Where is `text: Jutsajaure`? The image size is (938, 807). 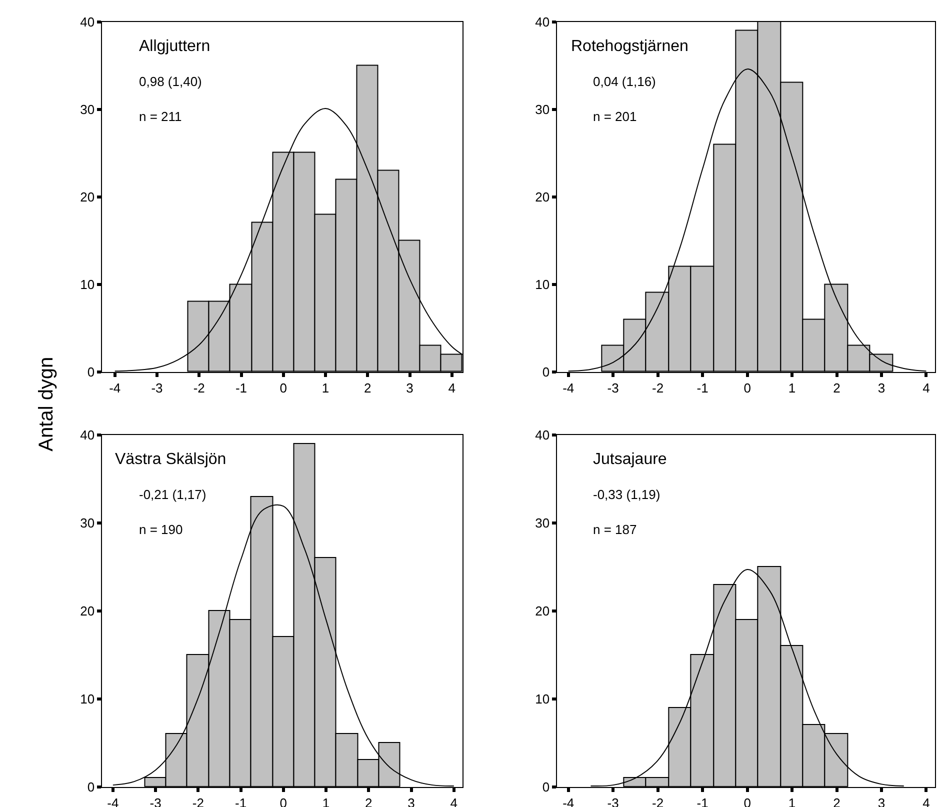
text: Jutsajaure is located at coordinates (630, 459).